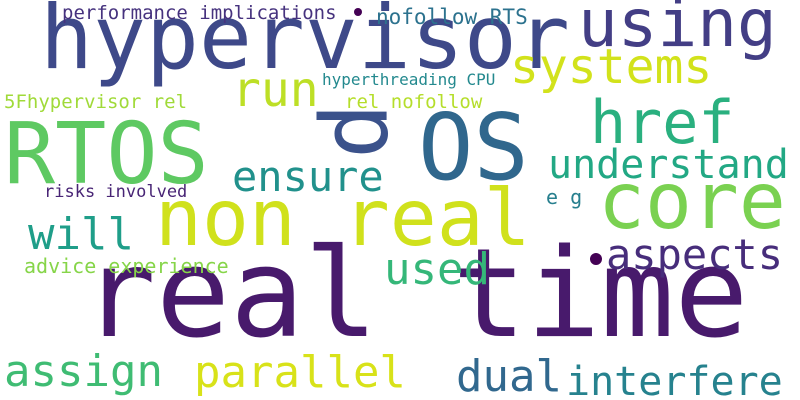 The height and width of the screenshot is (400, 800). Describe the element at coordinates (668, 165) in the screenshot. I see `word-understand: understand` at that location.